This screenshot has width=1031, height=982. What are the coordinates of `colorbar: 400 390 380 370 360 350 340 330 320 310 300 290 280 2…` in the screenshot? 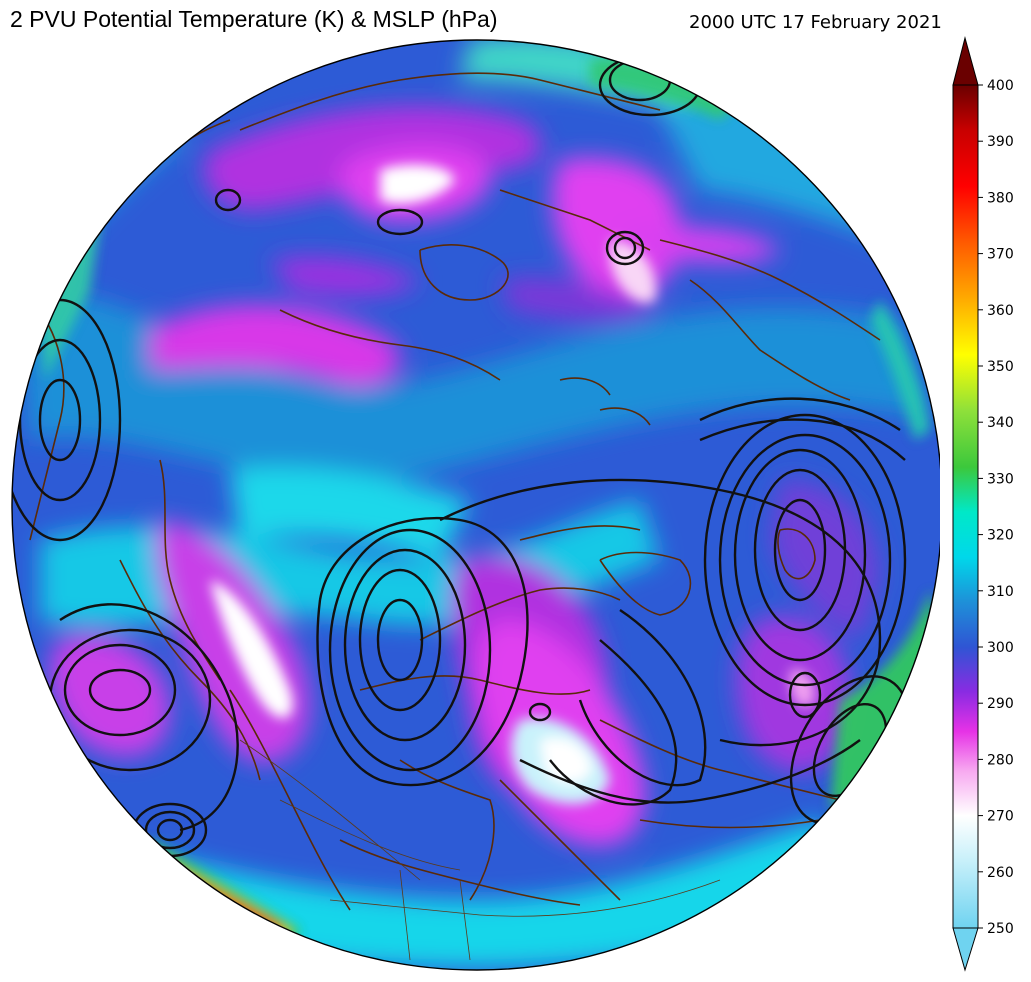 It's located at (983, 504).